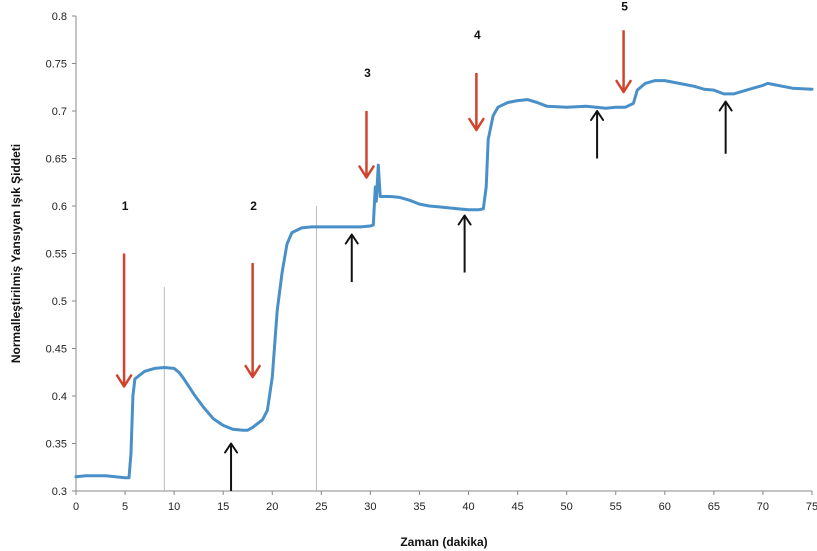  Describe the element at coordinates (125, 206) in the screenshot. I see `event-label: 1` at that location.